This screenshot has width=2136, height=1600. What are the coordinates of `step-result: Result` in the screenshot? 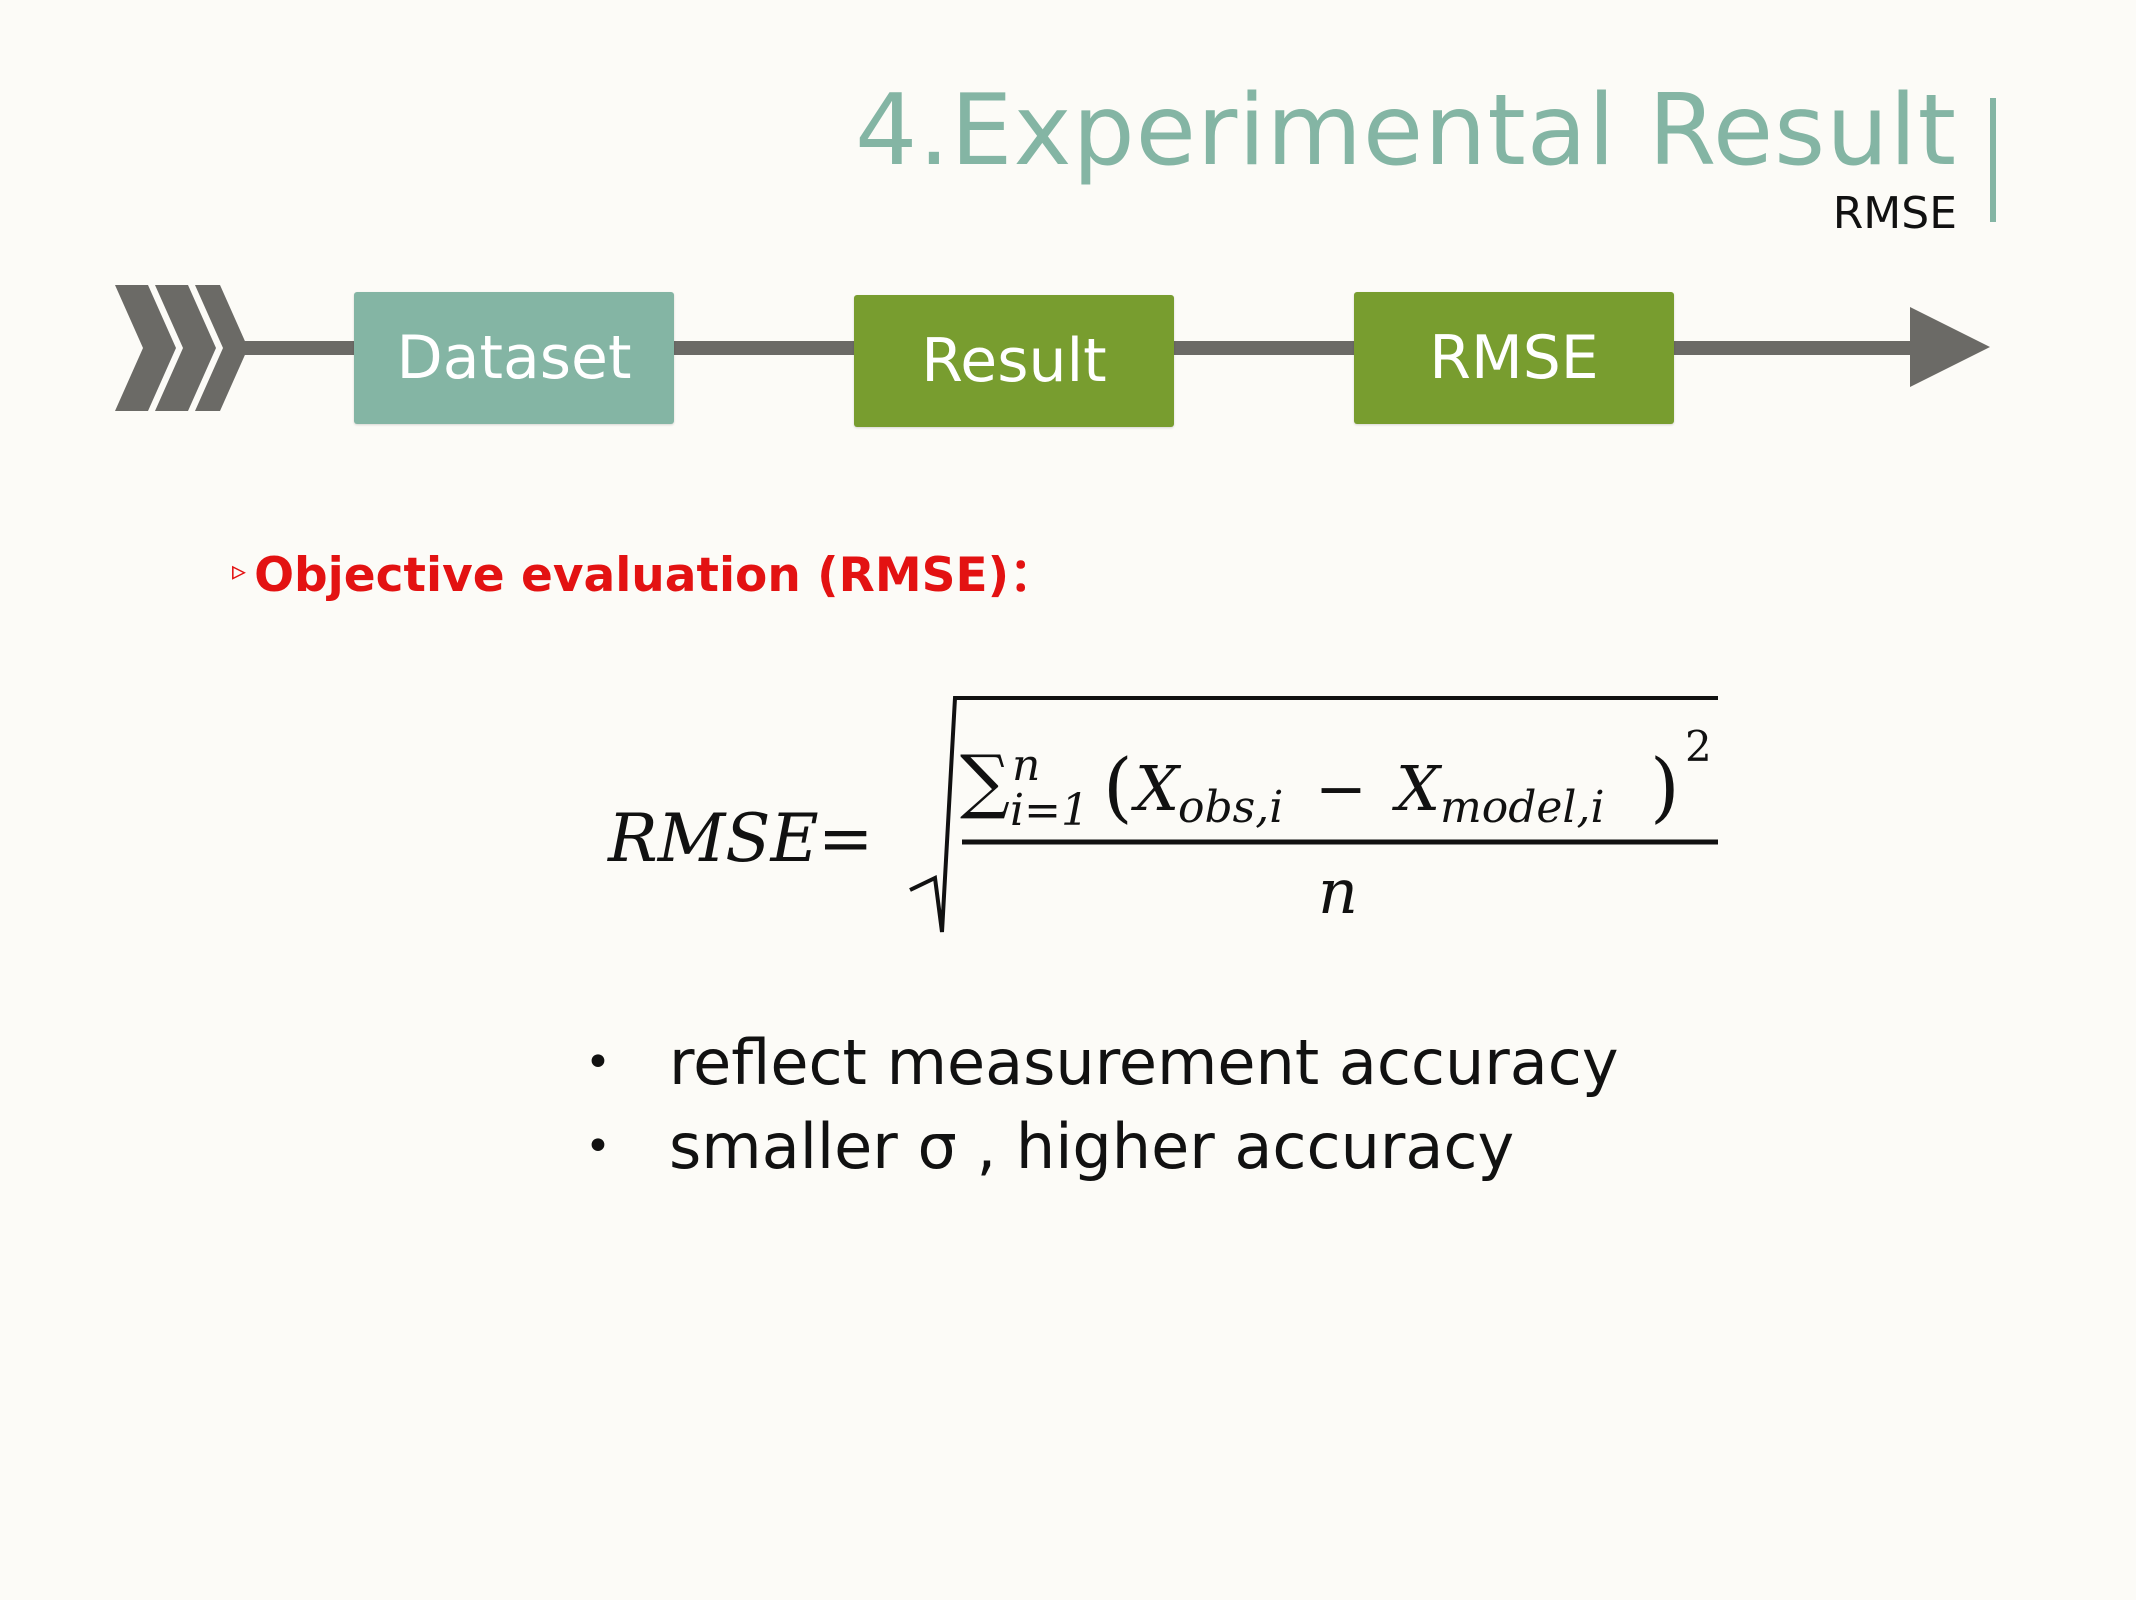 It's located at (1014, 361).